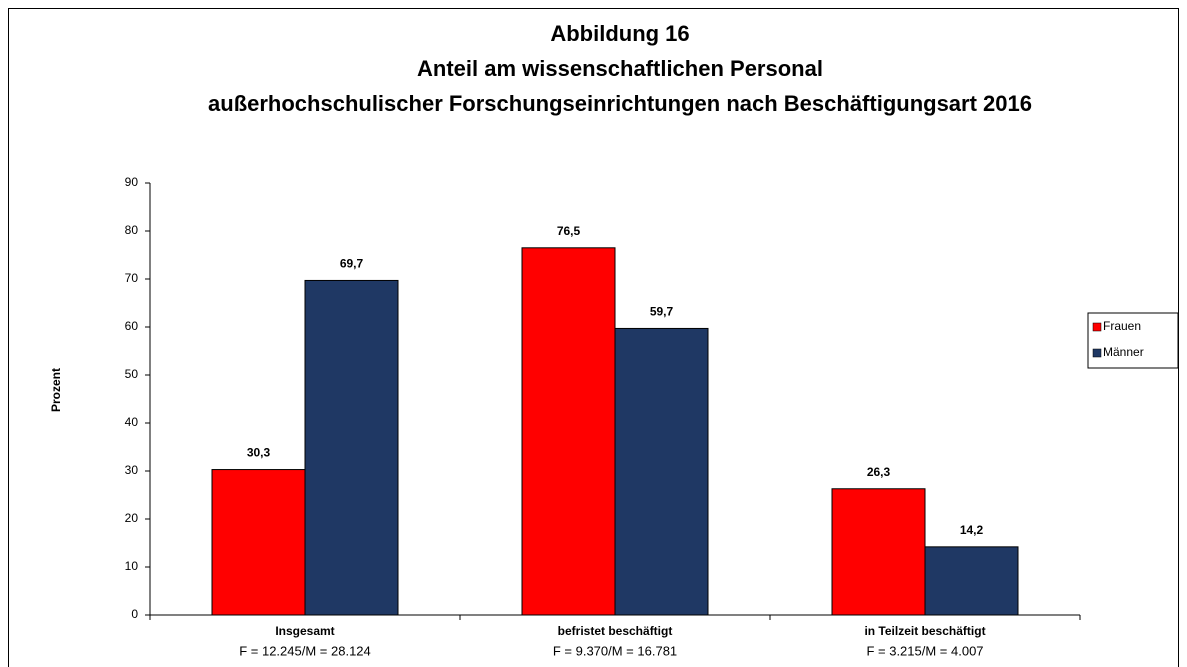 The height and width of the screenshot is (667, 1187). I want to click on legend-label: Männer, so click(1123, 352).